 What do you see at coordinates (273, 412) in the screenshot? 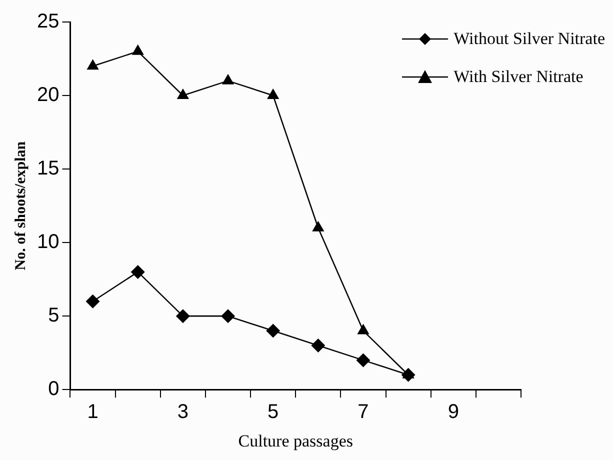
I see `x-tick-label: 5` at bounding box center [273, 412].